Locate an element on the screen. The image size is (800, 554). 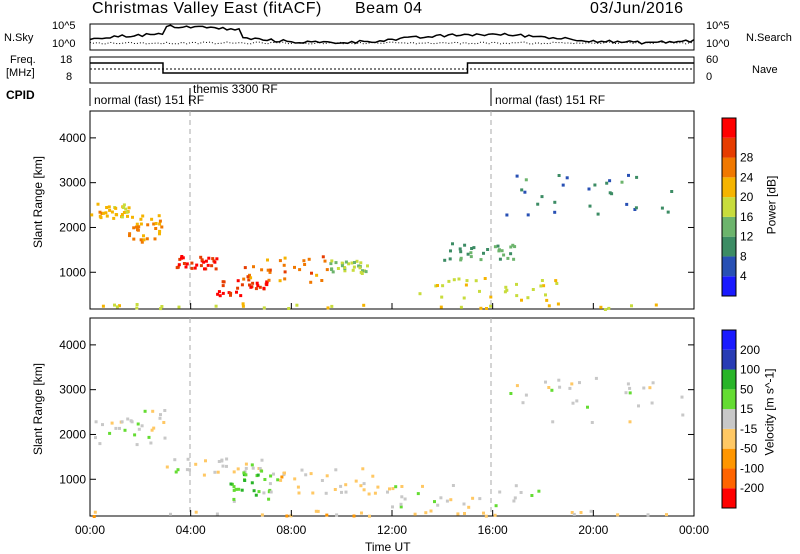
x-tick-label: 00:00 is located at coordinates (90, 530).